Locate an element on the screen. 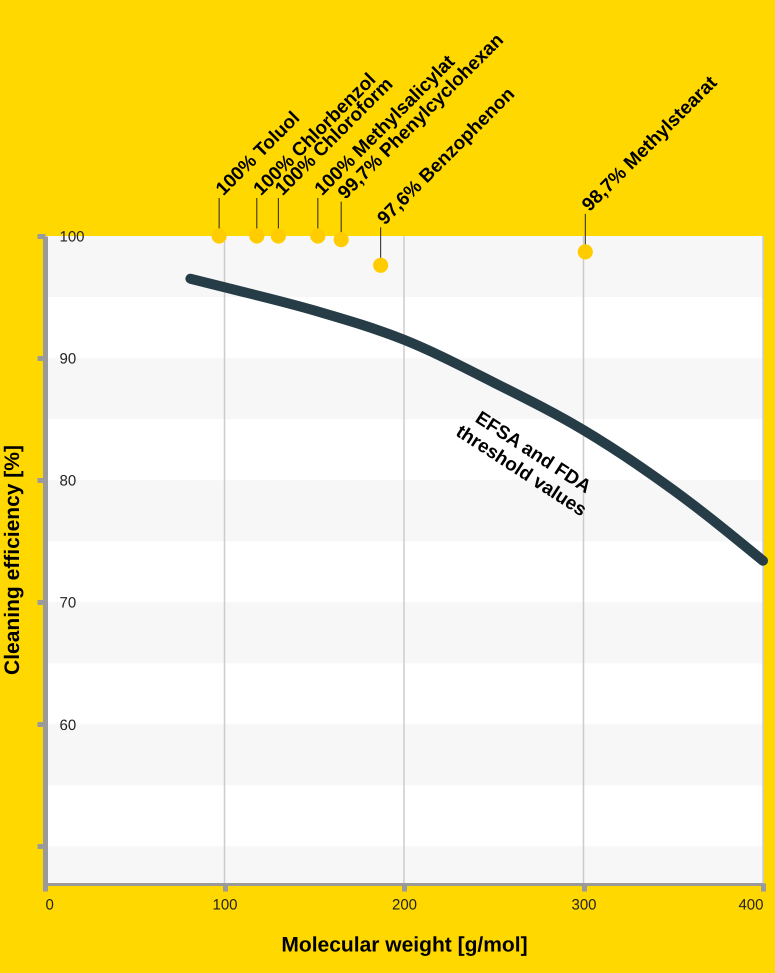  y-tick-label: 70 is located at coordinates (68, 603).